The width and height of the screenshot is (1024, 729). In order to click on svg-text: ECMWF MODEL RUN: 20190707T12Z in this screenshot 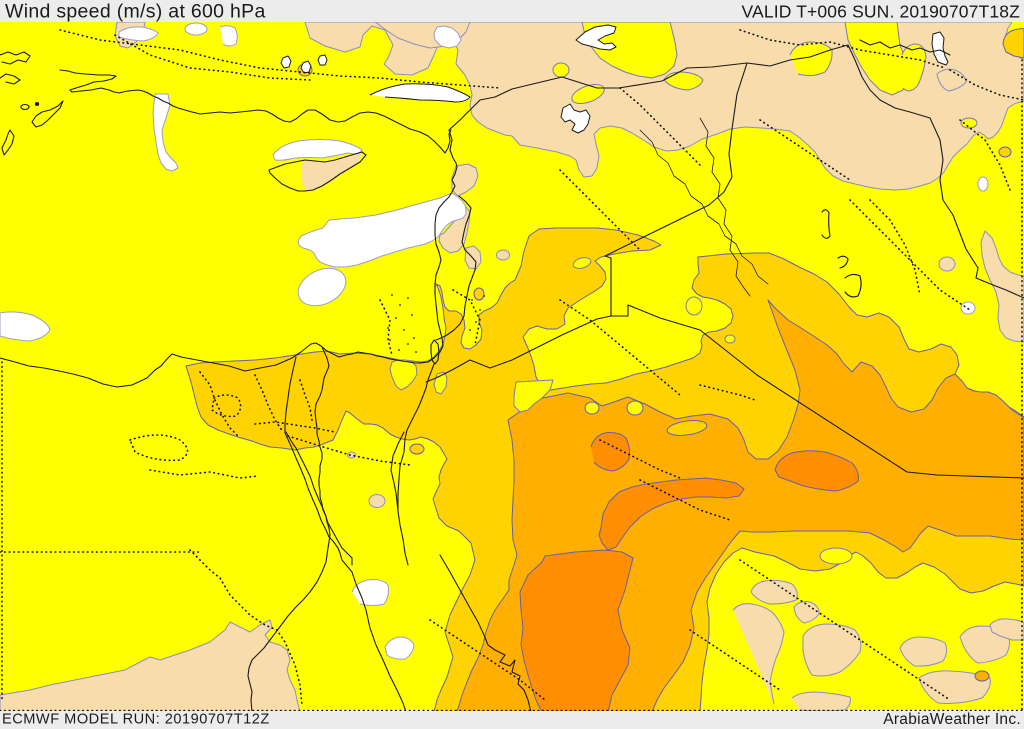, I will do `click(136, 720)`.